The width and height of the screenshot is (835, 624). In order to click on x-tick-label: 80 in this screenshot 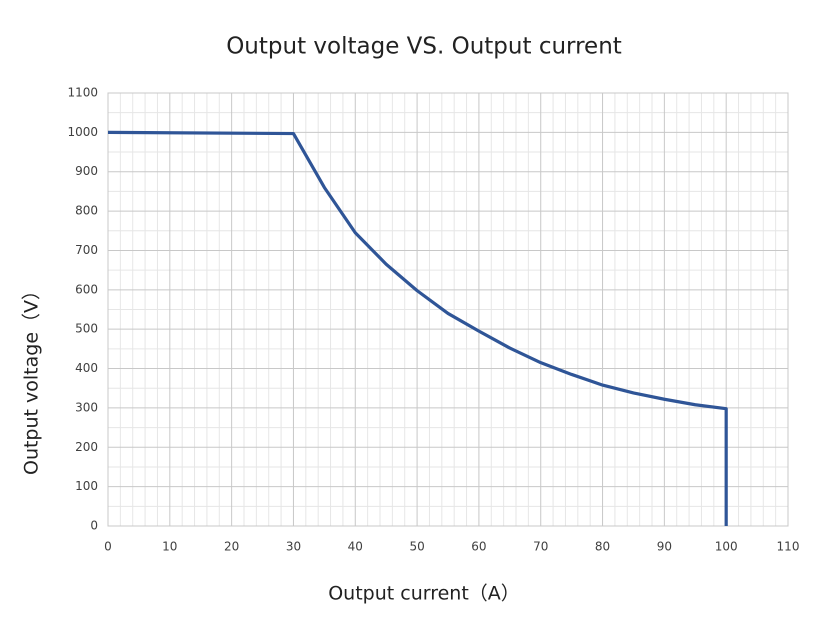, I will do `click(602, 547)`.